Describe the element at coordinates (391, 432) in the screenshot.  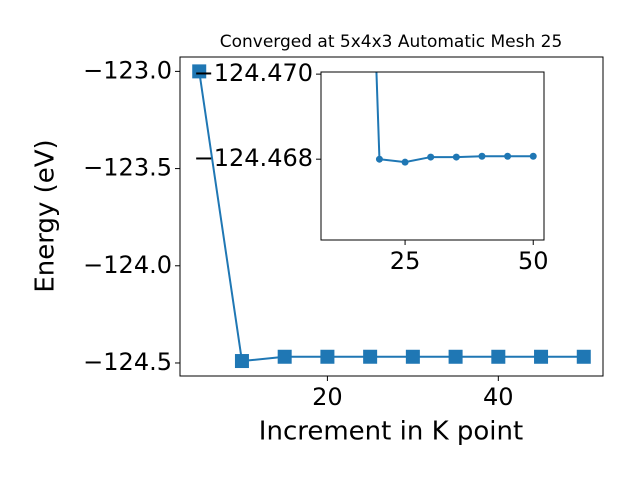
I see `x-axis-label: Increment in K point` at that location.